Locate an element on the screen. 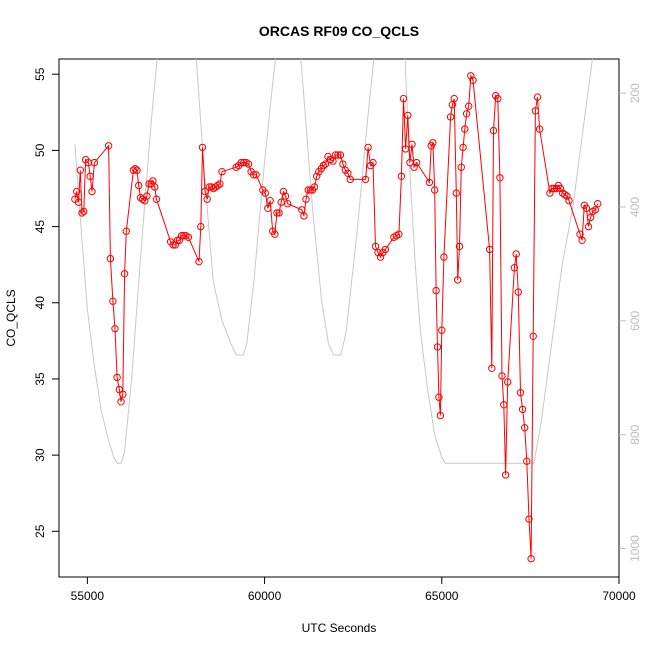 This screenshot has height=650, width=650. right-tick-label: 200 is located at coordinates (635, 93).